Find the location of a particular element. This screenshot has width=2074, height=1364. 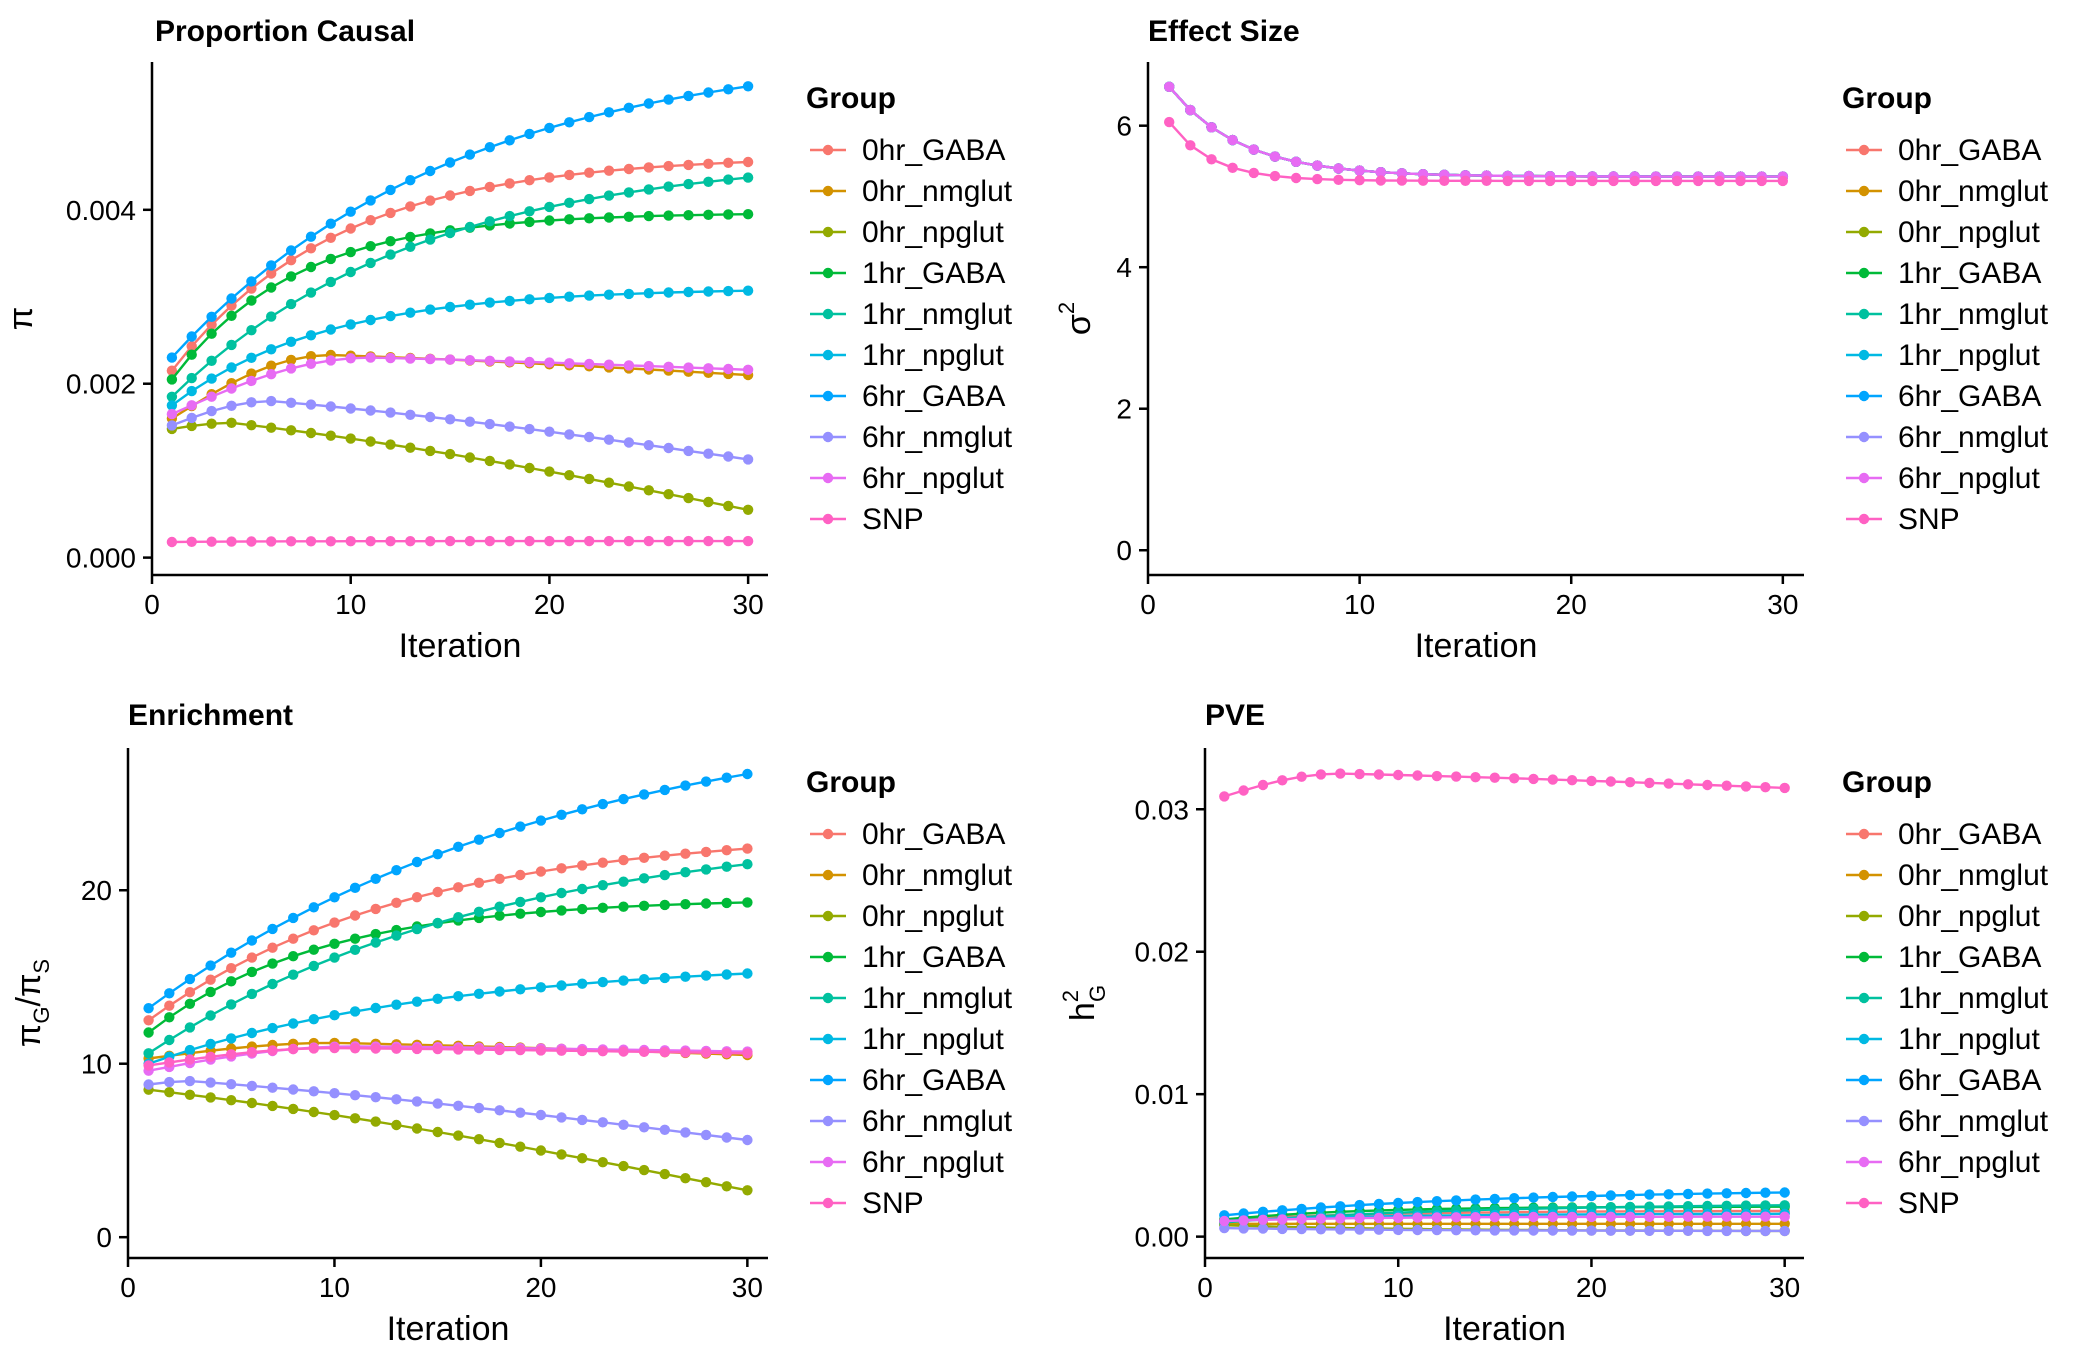

effect-size-y-tick-label: 0 is located at coordinates (1124, 550).